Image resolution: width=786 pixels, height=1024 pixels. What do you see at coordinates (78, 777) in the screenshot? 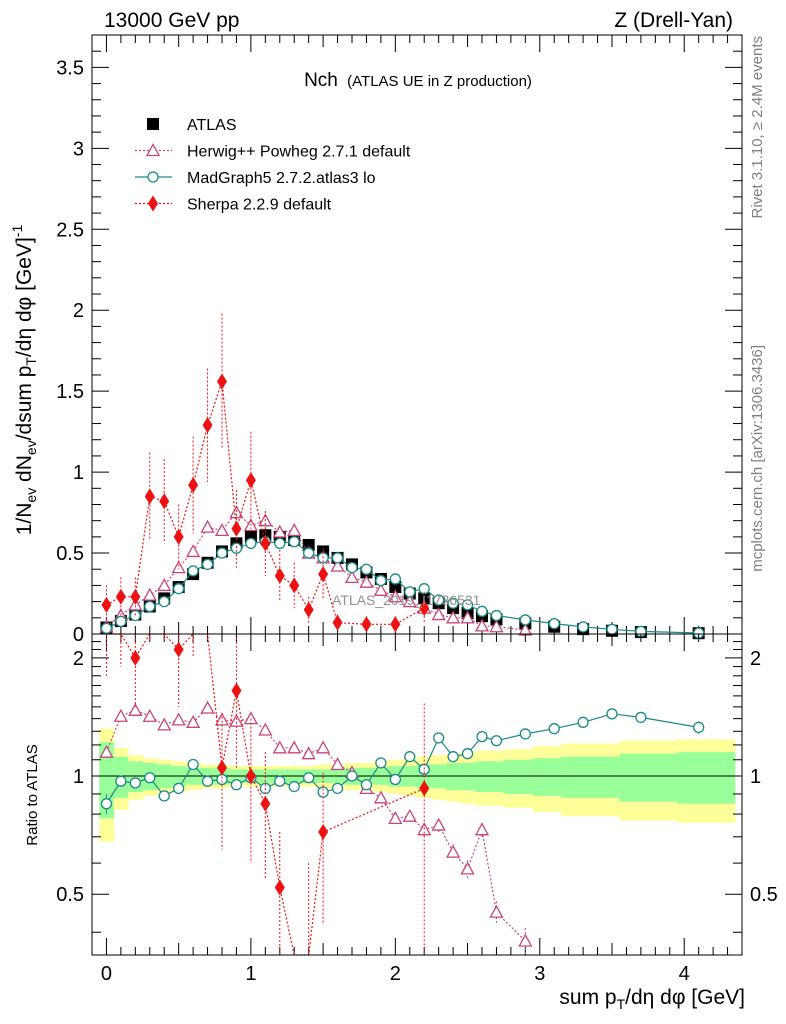
I see `y-tick-label: 1` at bounding box center [78, 777].